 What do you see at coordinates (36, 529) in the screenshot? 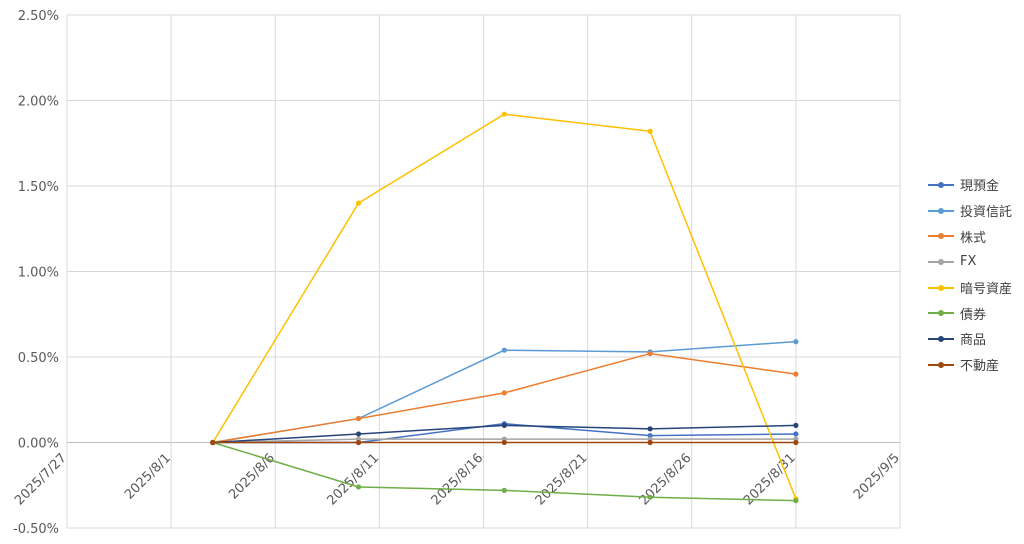
I see `y-tick-label: -0.50%` at bounding box center [36, 529].